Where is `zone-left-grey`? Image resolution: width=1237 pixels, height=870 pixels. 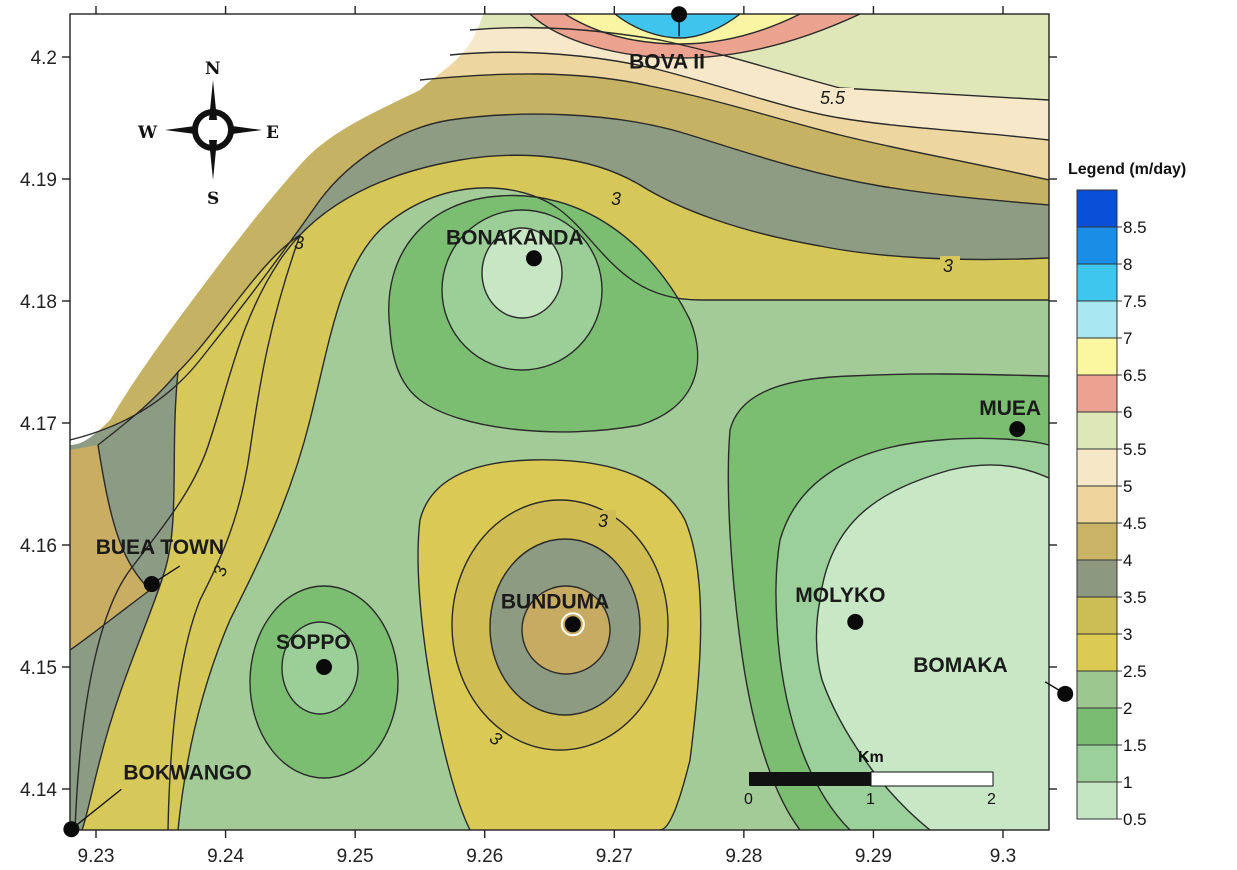
zone-left-grey is located at coordinates (124, 601).